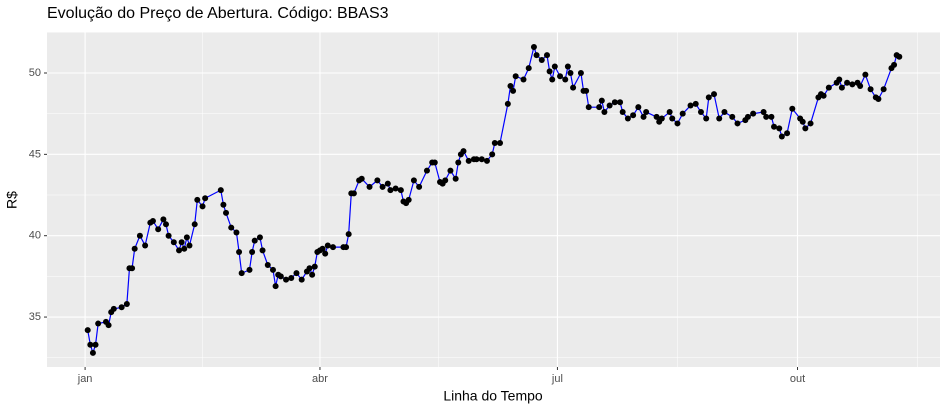 The image size is (948, 412). What do you see at coordinates (320, 379) in the screenshot?
I see `x-tick-label: abr` at bounding box center [320, 379].